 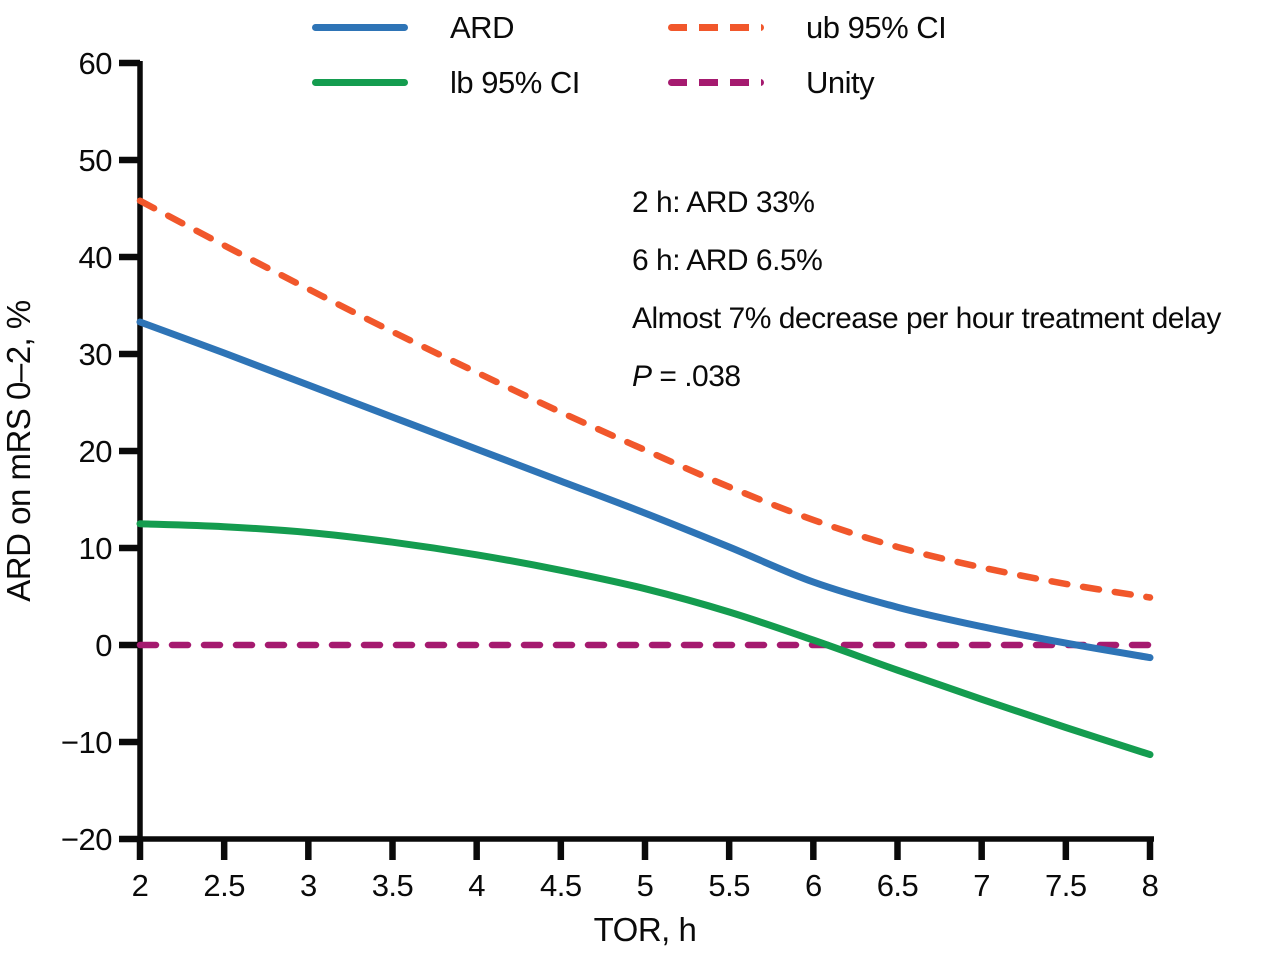 I want to click on legend-label-ard: ARD, so click(x=482, y=27).